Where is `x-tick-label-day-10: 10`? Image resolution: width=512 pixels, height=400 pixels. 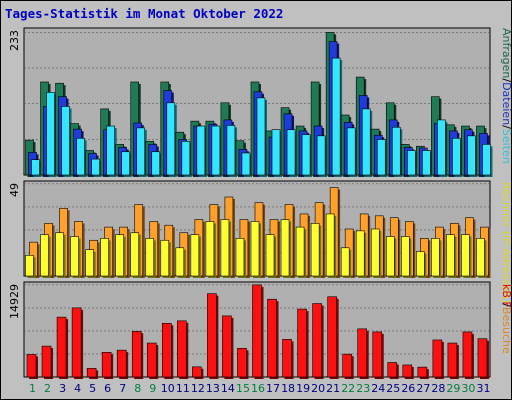
x-tick-label-day-10: 10 is located at coordinates (168, 388).